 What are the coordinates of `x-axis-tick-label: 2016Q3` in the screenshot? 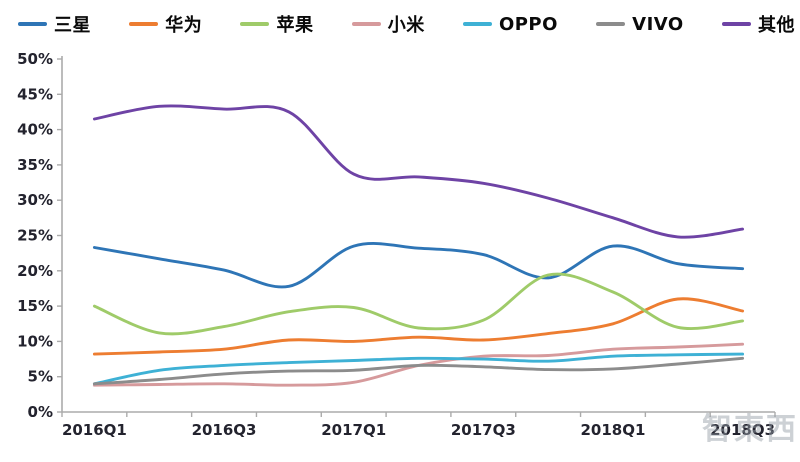 It's located at (224, 430).